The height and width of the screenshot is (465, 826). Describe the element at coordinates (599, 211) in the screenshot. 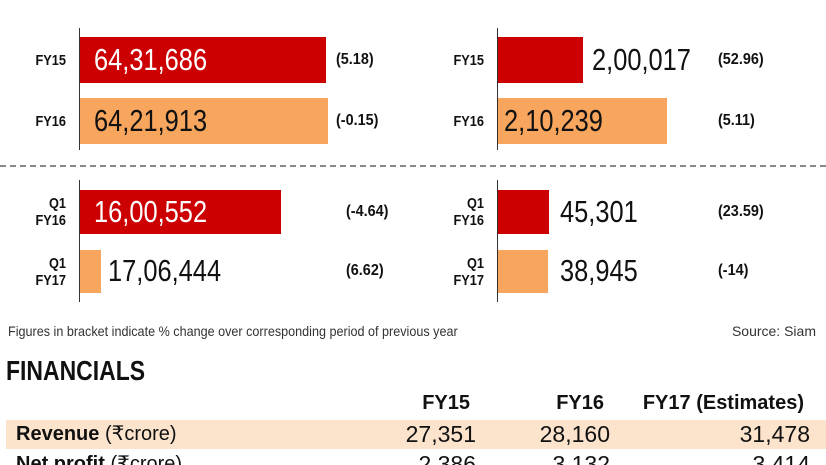

I see `bar-value: 45,301` at that location.